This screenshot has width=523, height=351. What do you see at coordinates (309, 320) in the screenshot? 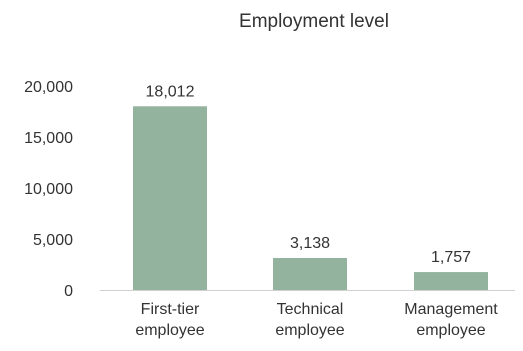
I see `x-tick-label: Technical employee` at bounding box center [309, 320].